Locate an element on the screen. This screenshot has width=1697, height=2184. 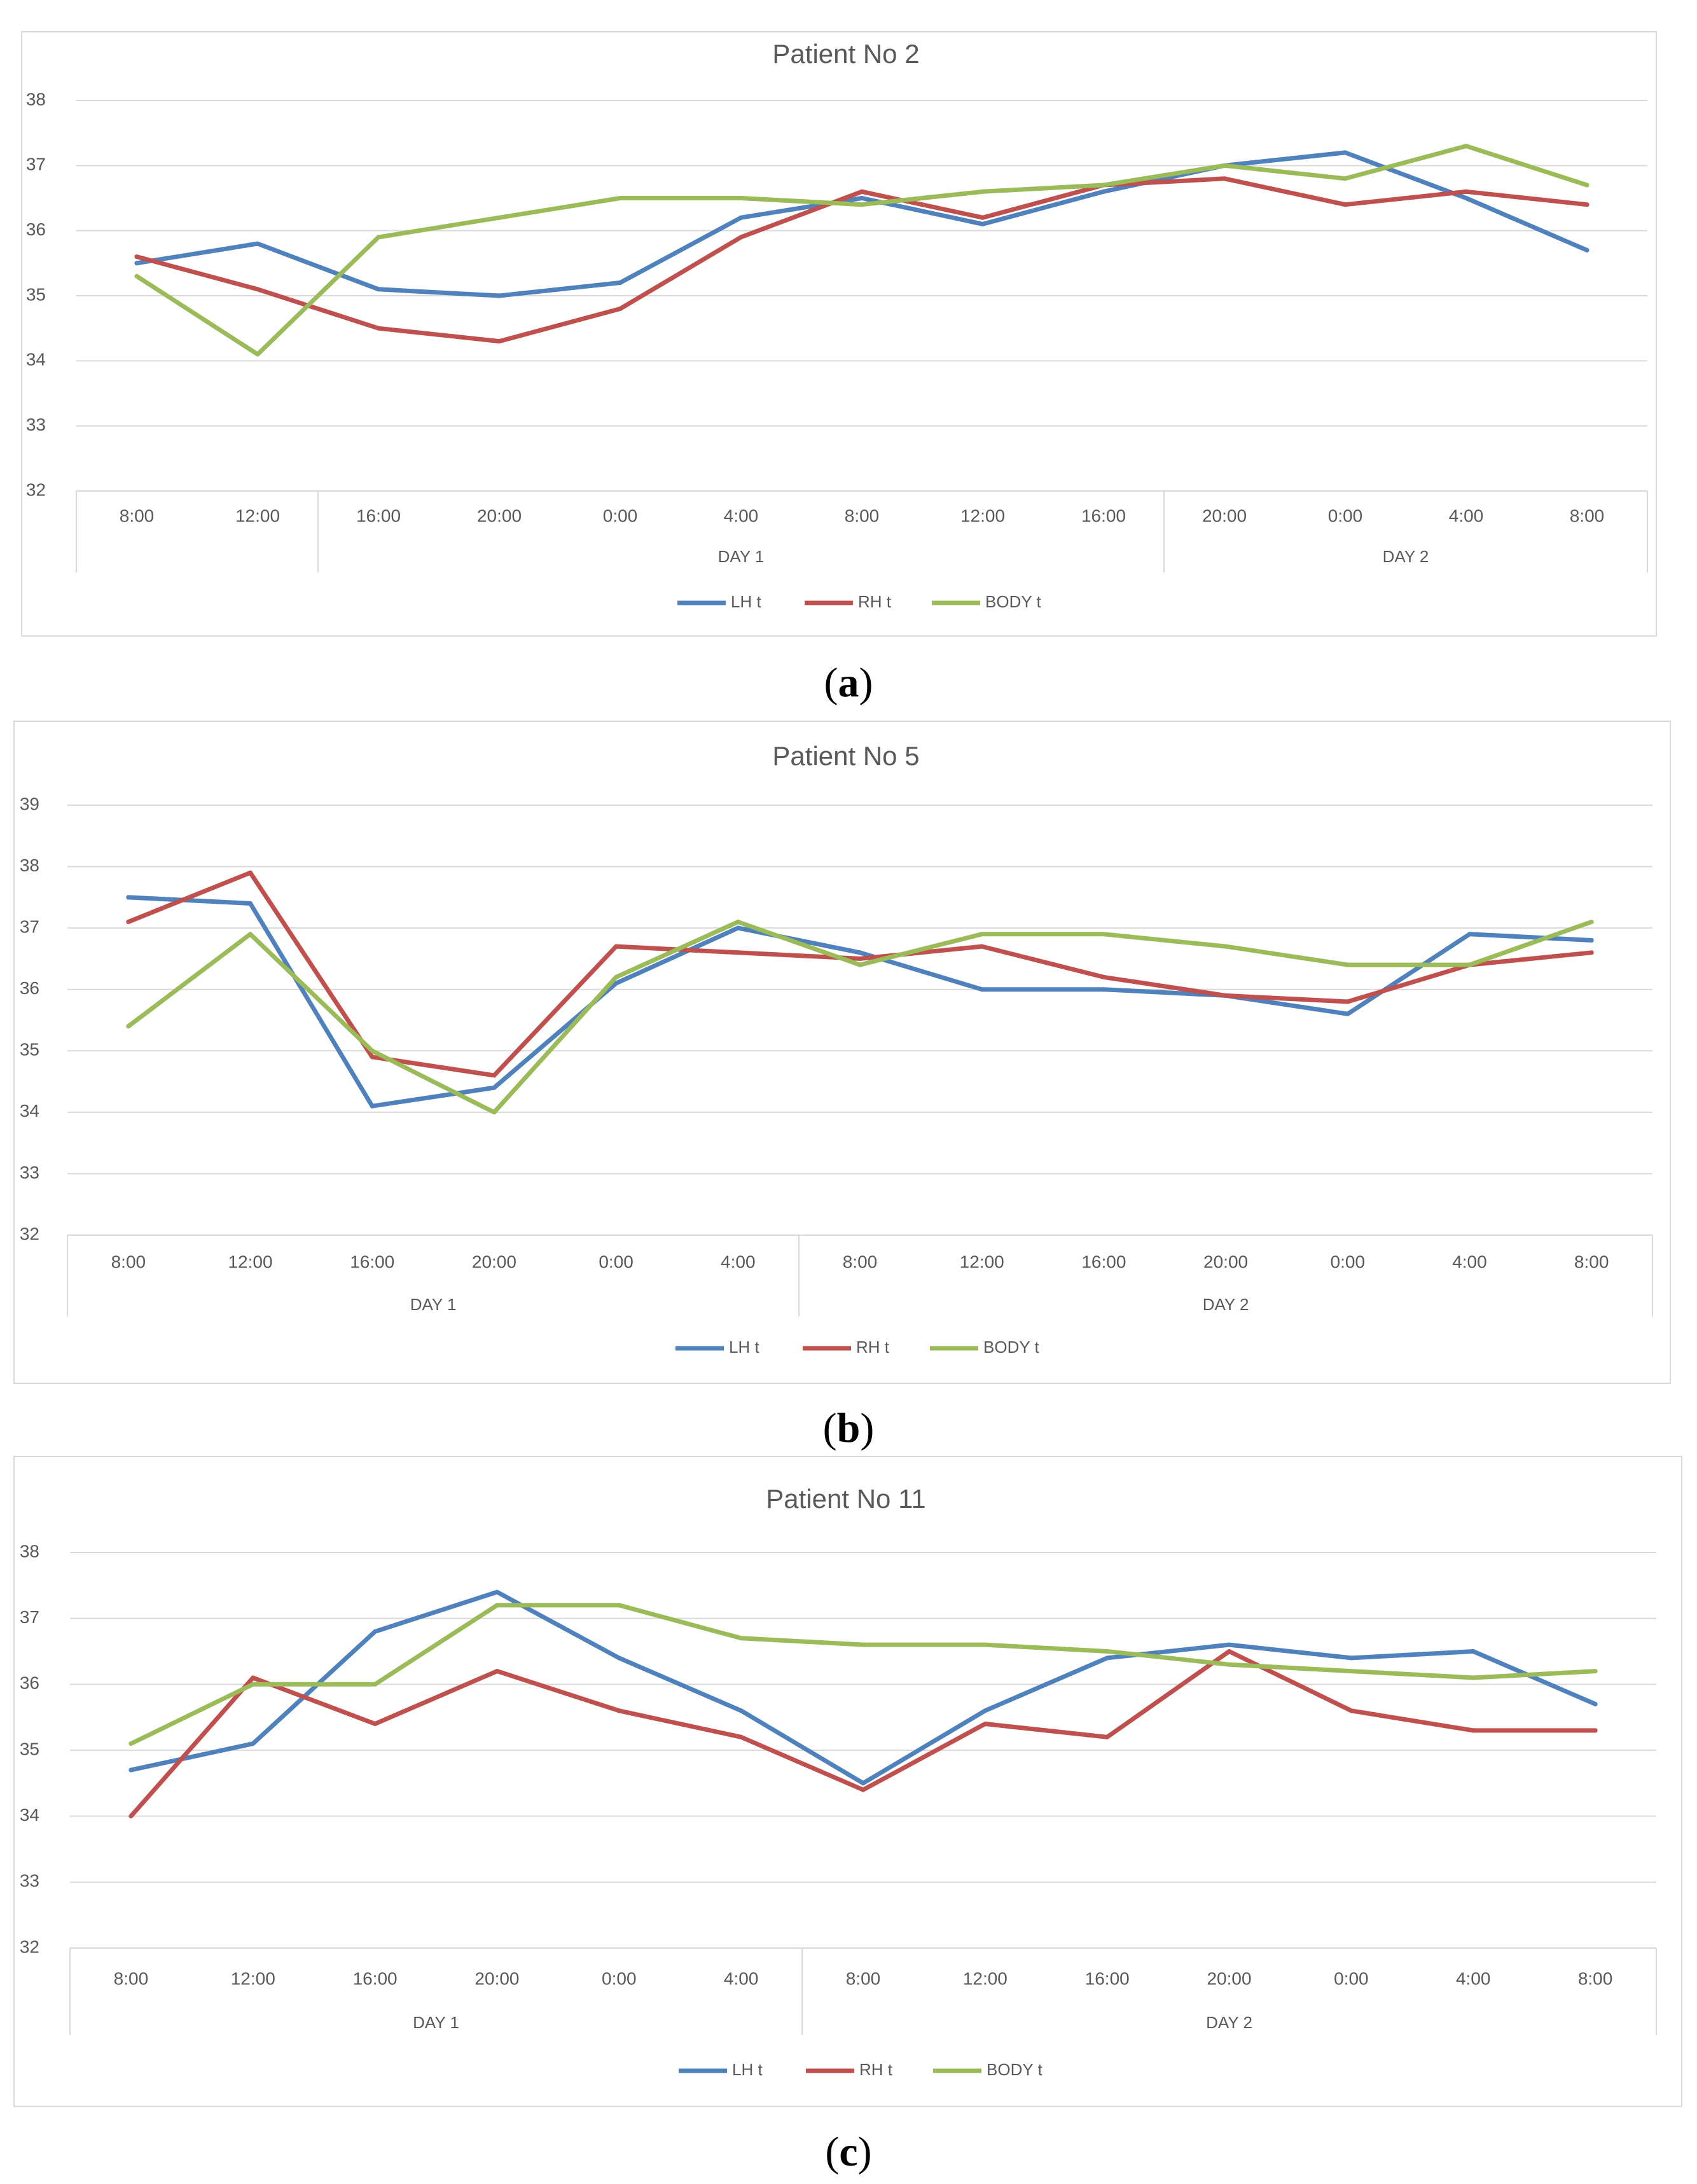
y-tick-label: 39 is located at coordinates (29, 803).